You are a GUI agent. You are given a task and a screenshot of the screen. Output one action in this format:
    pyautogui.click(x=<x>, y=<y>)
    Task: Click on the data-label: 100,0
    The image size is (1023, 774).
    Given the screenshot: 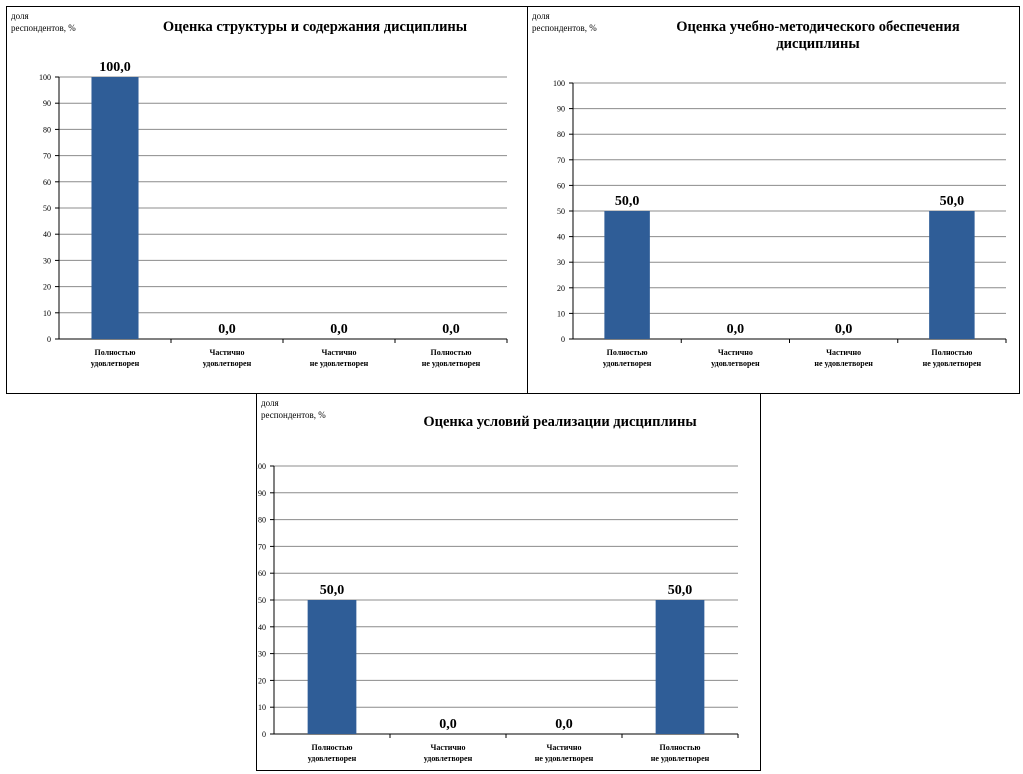 What is the action you would take?
    pyautogui.click(x=115, y=67)
    